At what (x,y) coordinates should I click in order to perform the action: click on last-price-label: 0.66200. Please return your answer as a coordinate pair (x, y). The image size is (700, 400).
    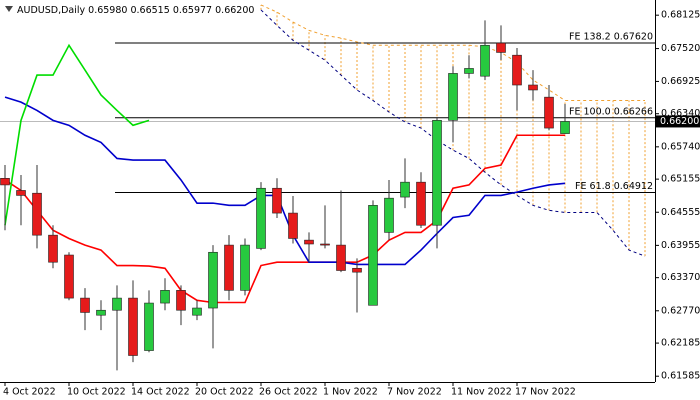
    Looking at the image, I should click on (679, 121).